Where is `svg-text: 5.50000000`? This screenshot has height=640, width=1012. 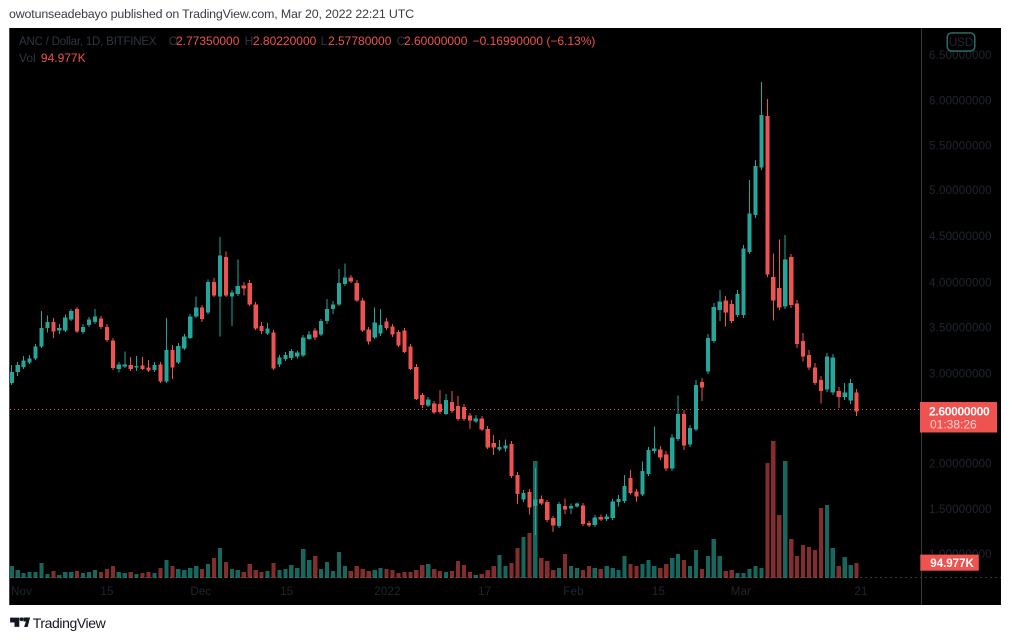 svg-text: 5.50000000 is located at coordinates (960, 147).